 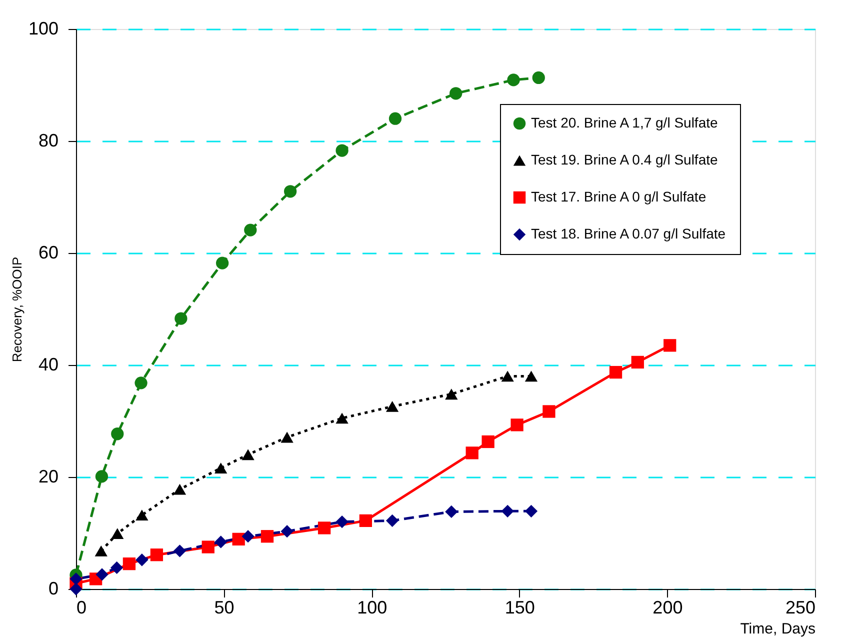 I want to click on y-axis-title: Recovery, %OOIP, so click(x=16, y=309).